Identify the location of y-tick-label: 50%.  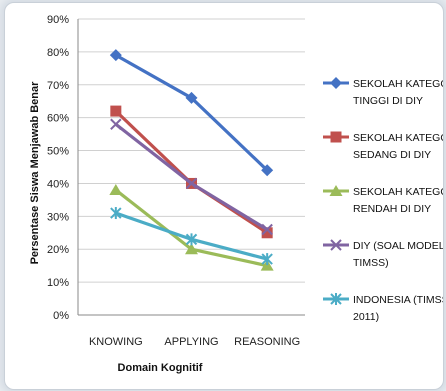
(58, 152).